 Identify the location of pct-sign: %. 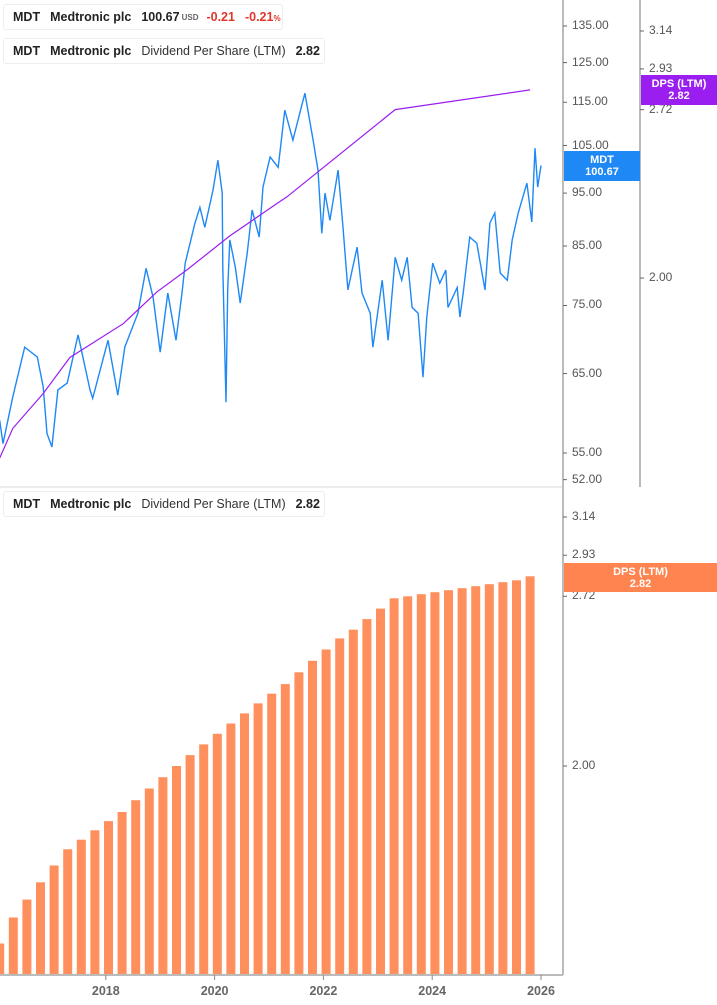
(277, 18).